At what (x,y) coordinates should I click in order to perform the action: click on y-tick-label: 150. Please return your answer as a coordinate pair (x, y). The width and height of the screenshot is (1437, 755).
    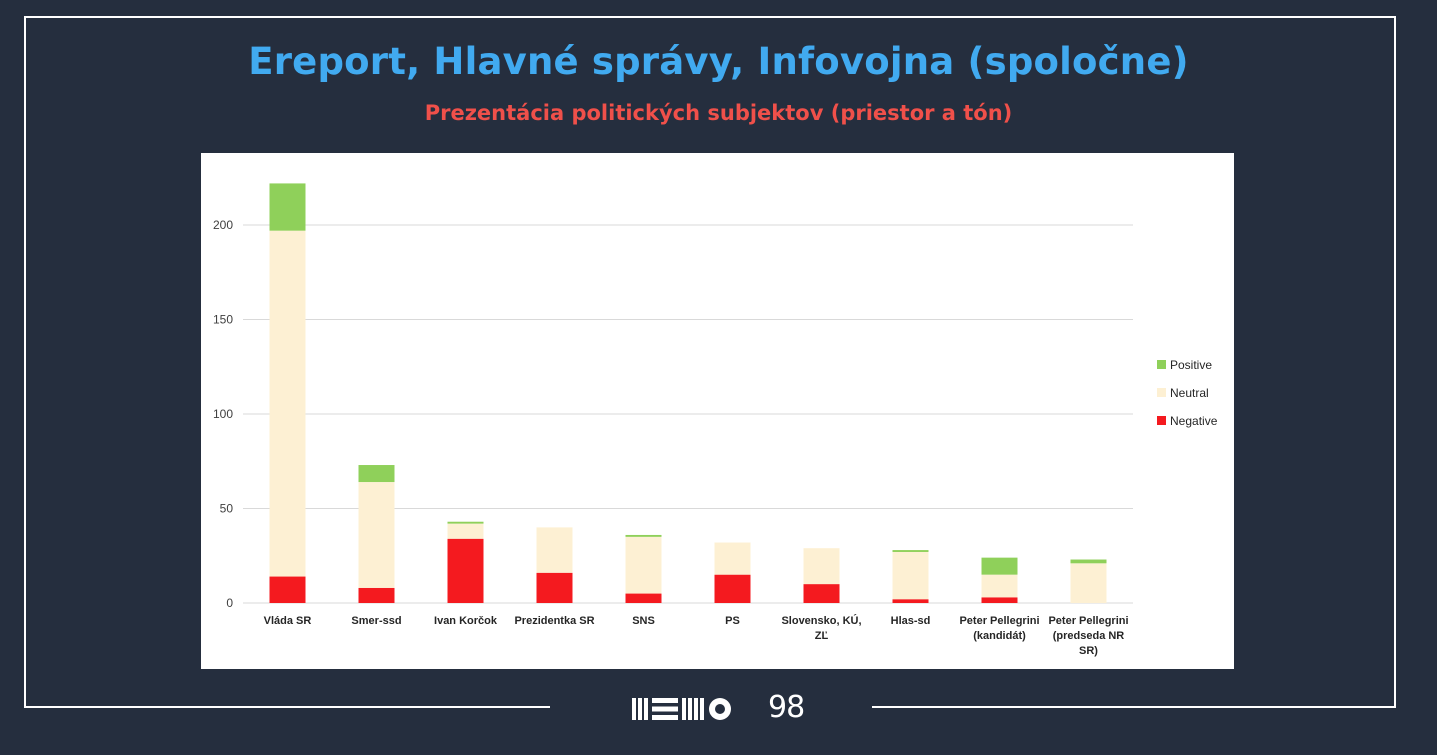
    Looking at the image, I should click on (223, 320).